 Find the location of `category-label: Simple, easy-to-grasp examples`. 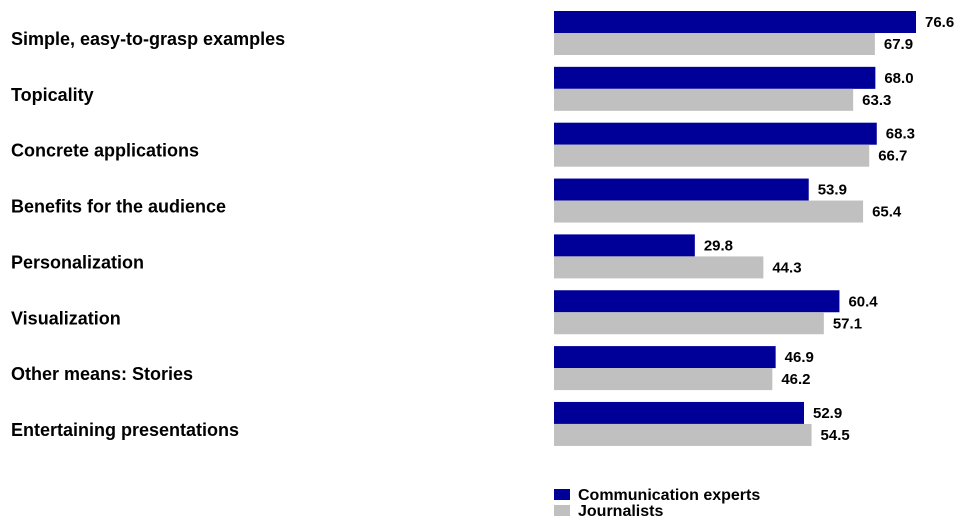

category-label: Simple, easy-to-grasp examples is located at coordinates (148, 39).